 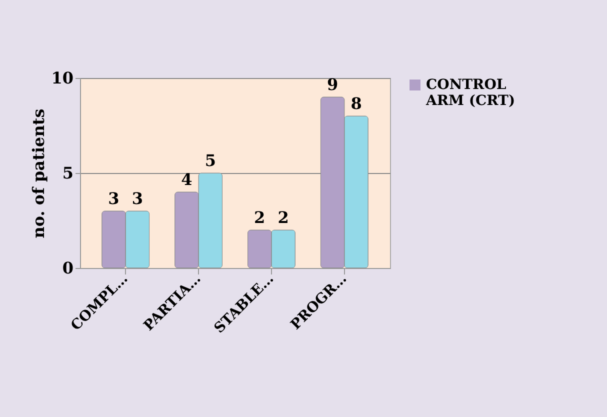 I want to click on y-tick-label: 0, so click(x=68, y=268).